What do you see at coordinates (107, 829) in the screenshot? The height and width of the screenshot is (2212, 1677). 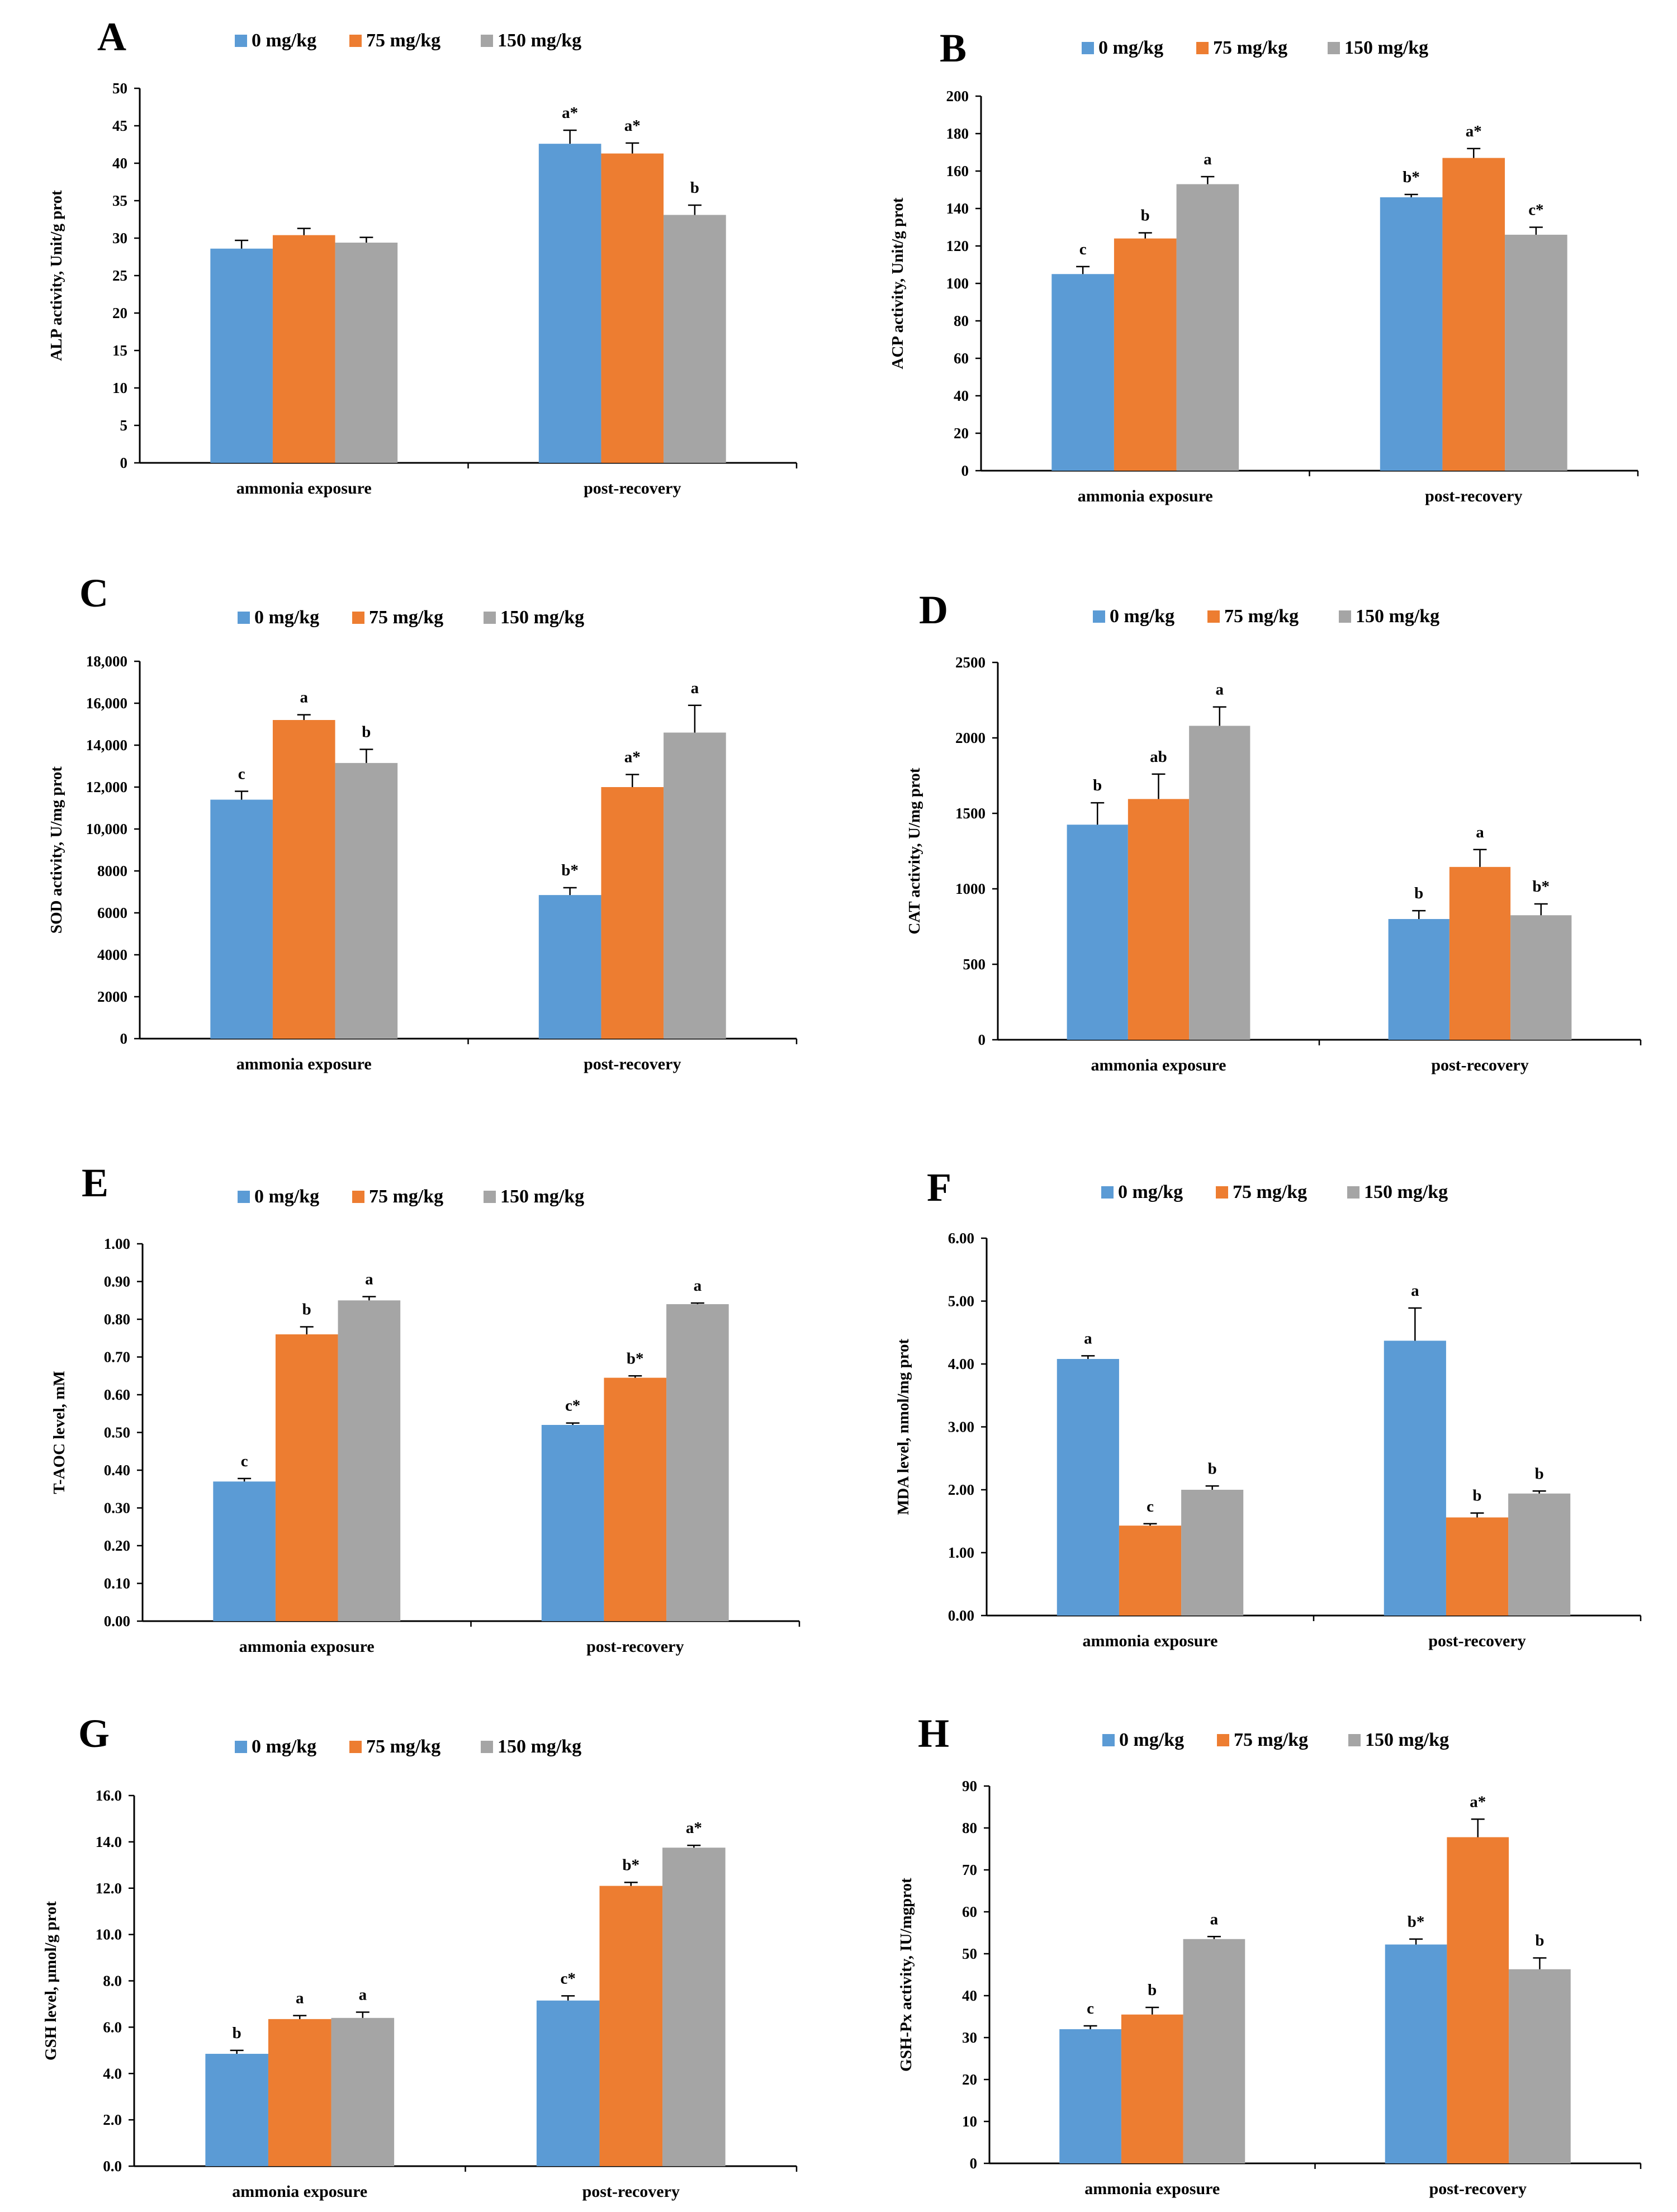 I see `y-tick-label: 10,000` at bounding box center [107, 829].